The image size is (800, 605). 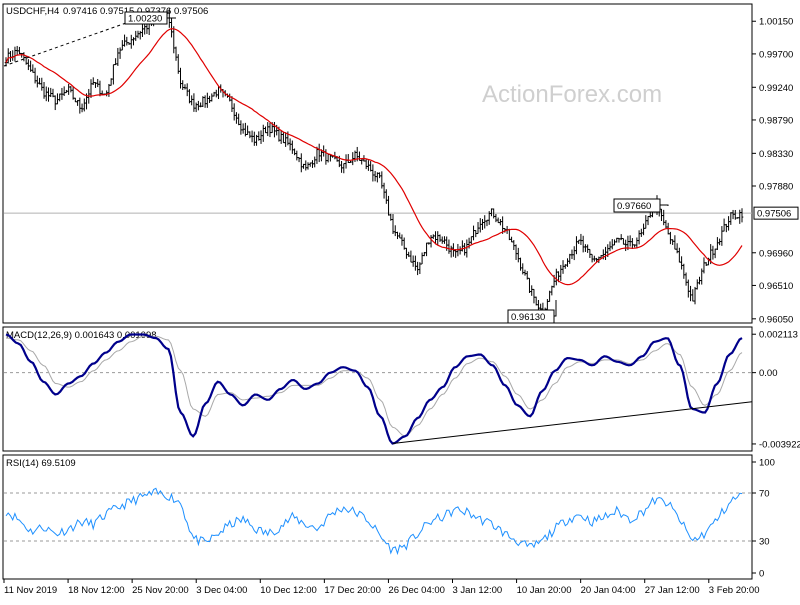 I want to click on rsi-title: RSI(14) 69.5109, so click(x=41, y=463).